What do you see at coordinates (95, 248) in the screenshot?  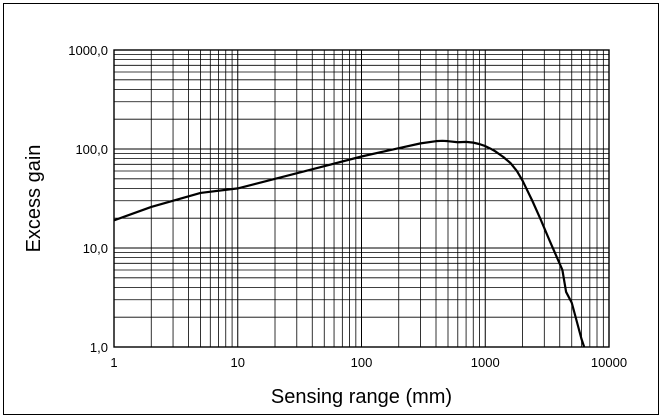 I see `y-tick-label: 10,0` at bounding box center [95, 248].